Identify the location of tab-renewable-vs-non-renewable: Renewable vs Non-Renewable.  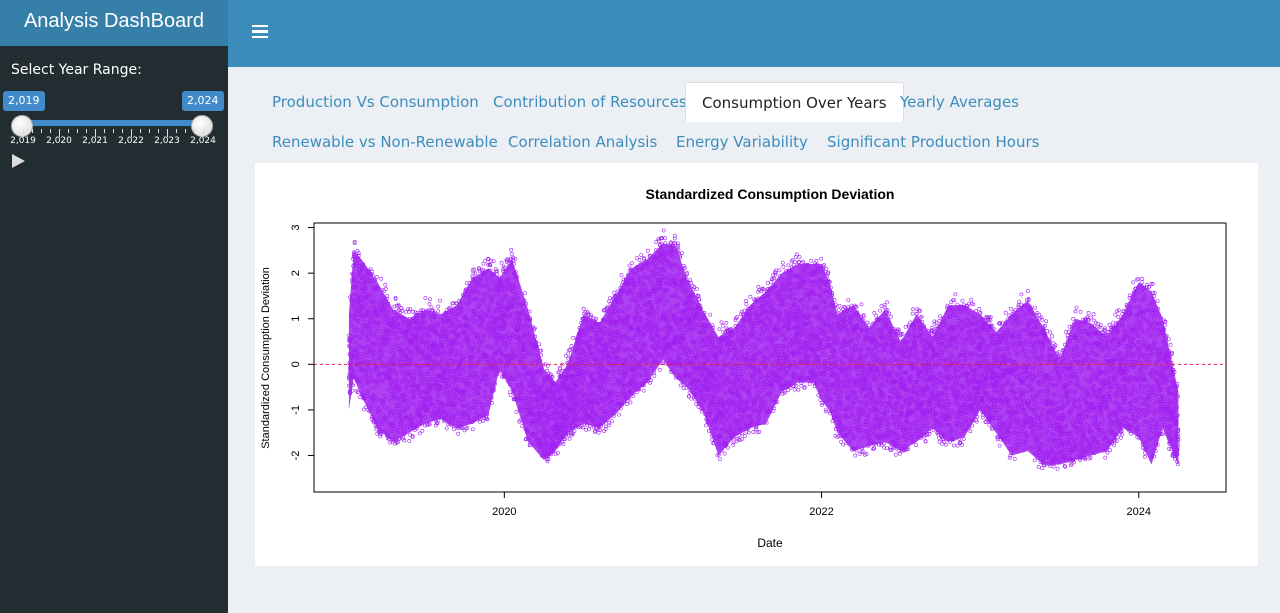
(385, 142).